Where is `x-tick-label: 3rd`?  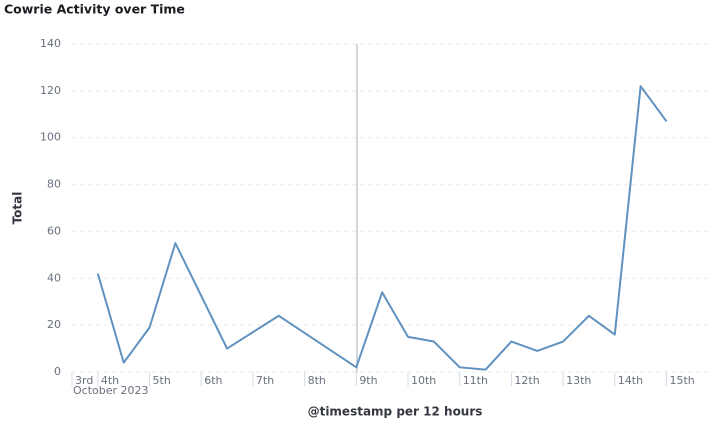
x-tick-label: 3rd is located at coordinates (84, 380).